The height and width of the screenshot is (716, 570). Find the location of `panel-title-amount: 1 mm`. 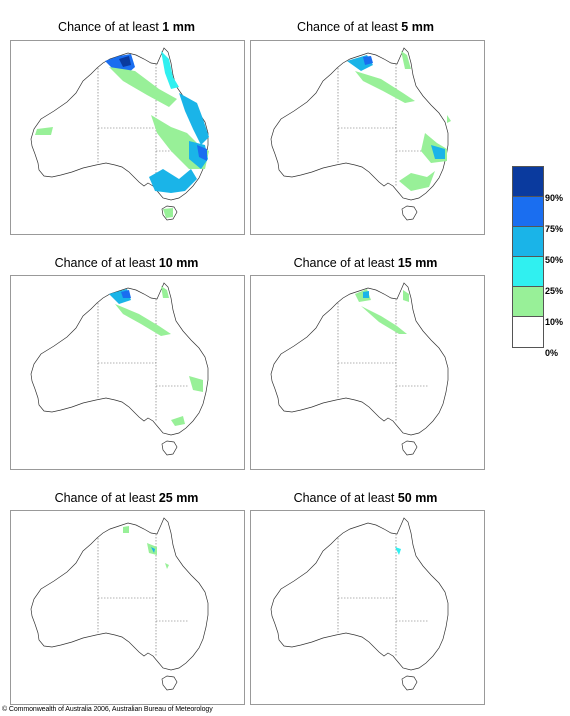

panel-title-amount: 1 mm is located at coordinates (178, 27).